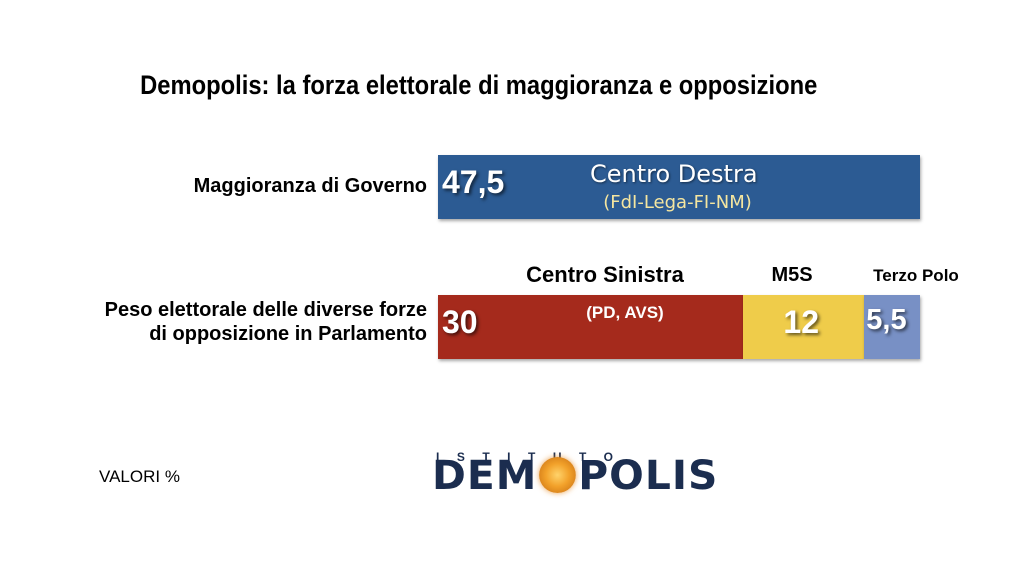  I want to click on demopolis-logo: DEM POLIS, so click(575, 476).